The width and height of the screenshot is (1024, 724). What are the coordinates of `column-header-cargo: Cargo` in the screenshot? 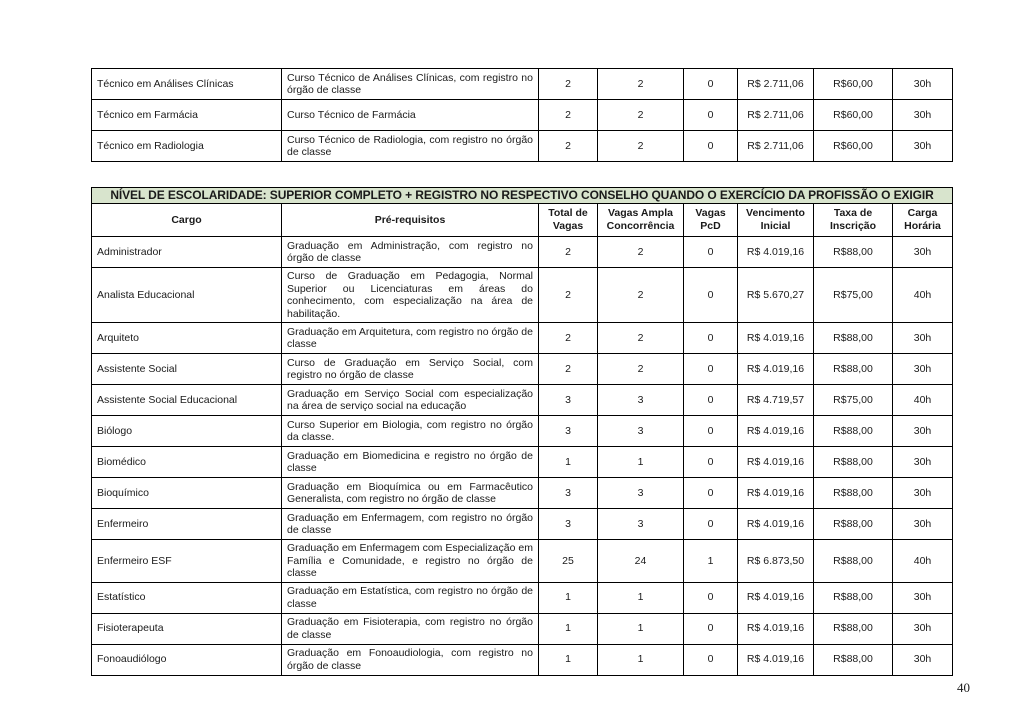 It's located at (186, 220).